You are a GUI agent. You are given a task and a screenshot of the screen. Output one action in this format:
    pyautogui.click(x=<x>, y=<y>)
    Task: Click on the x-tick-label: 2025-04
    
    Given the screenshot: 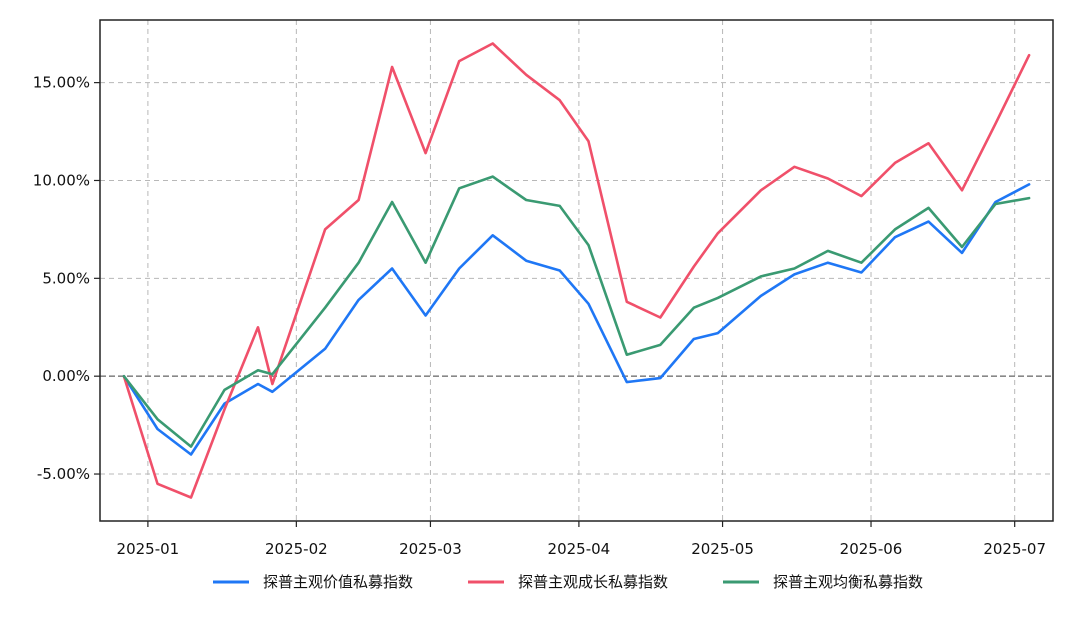 What is the action you would take?
    pyautogui.click(x=579, y=549)
    